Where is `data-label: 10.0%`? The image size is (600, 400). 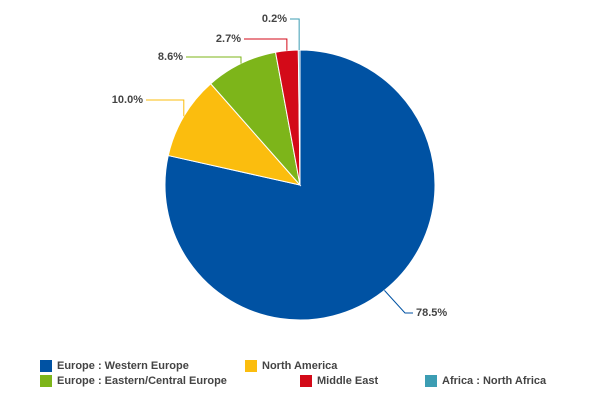 data-label: 10.0% is located at coordinates (127, 100).